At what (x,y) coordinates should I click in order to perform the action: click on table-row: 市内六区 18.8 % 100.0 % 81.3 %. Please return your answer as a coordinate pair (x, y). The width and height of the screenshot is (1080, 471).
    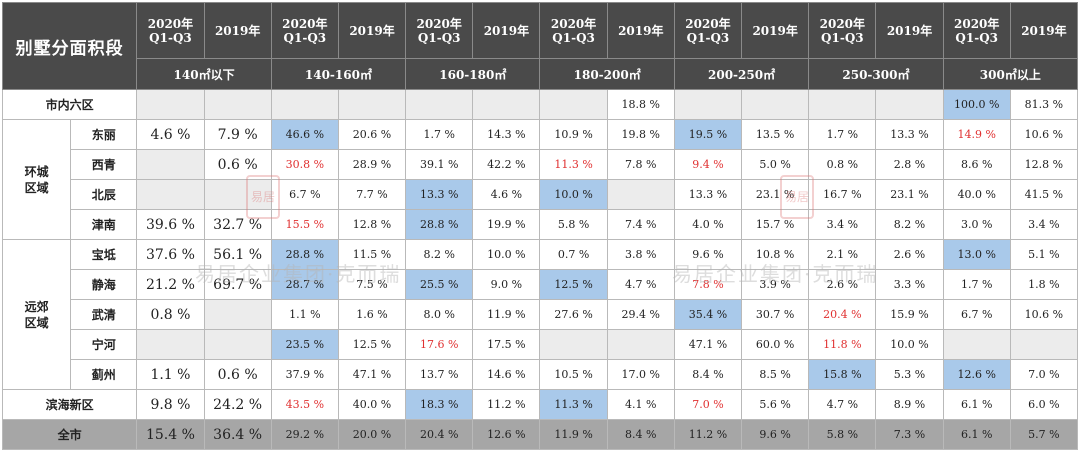
    Looking at the image, I should click on (540, 104).